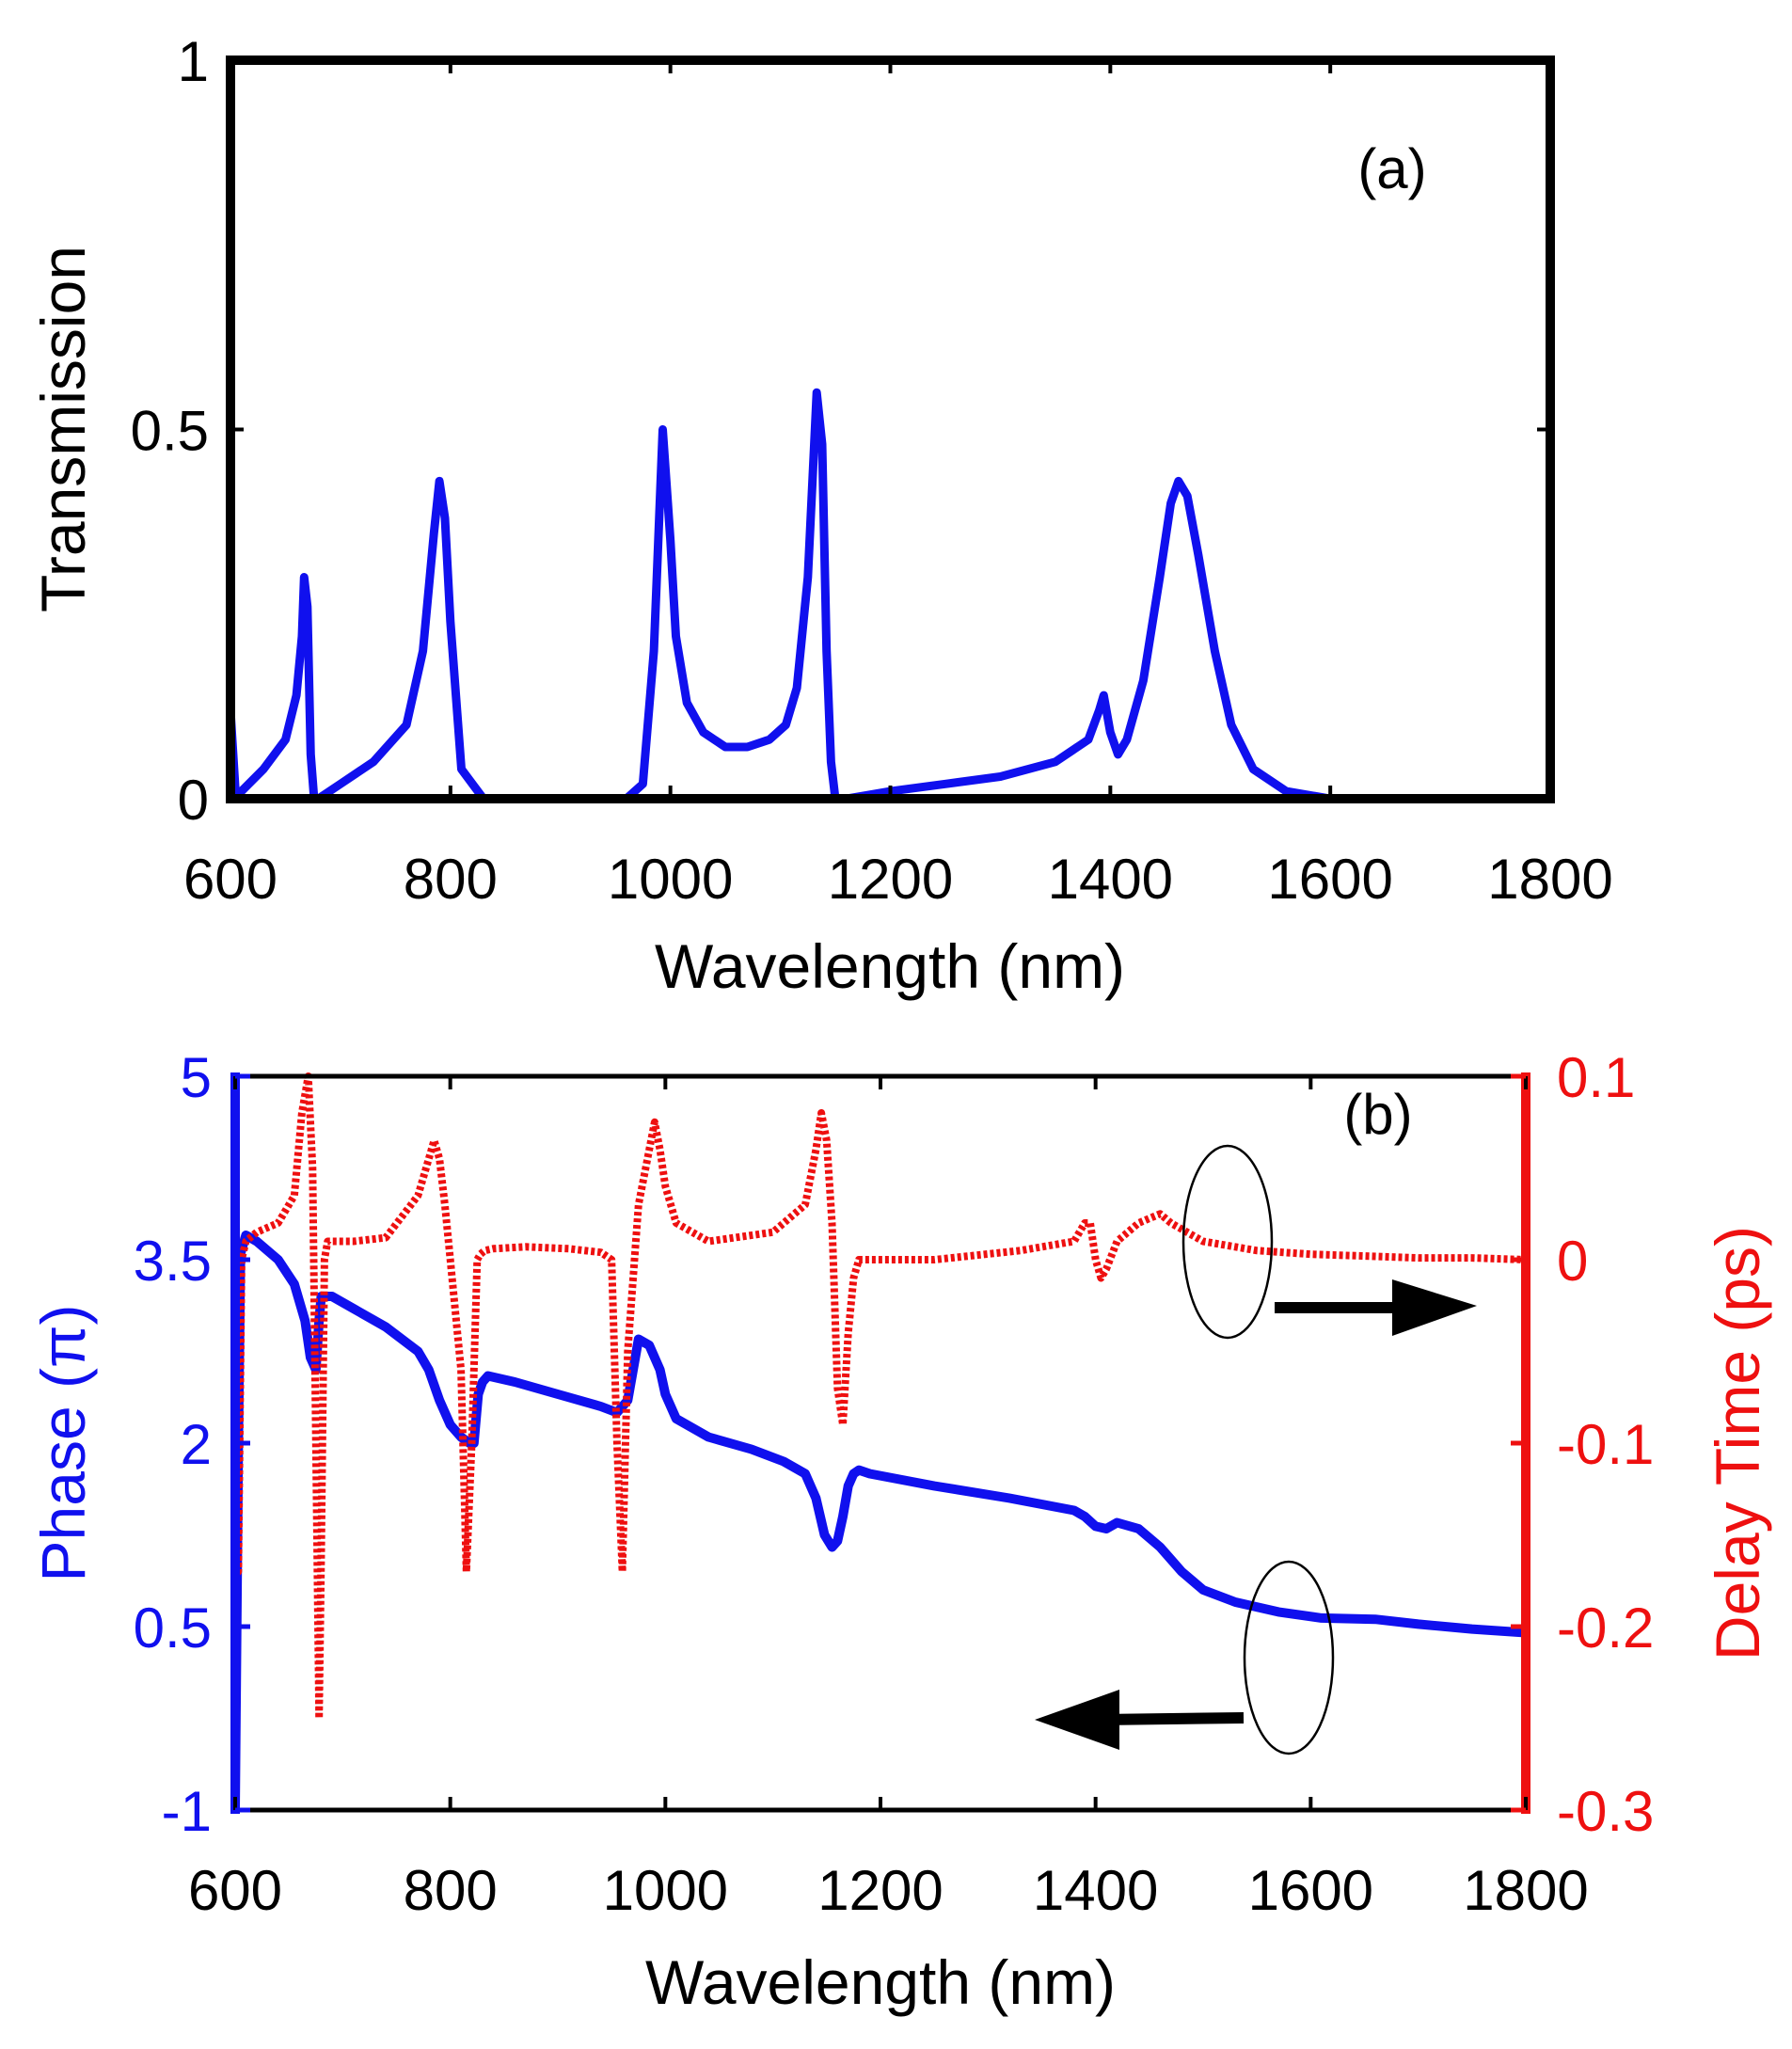  I want to click on phase-y-axis-label: Phase (π), so click(63, 1443).